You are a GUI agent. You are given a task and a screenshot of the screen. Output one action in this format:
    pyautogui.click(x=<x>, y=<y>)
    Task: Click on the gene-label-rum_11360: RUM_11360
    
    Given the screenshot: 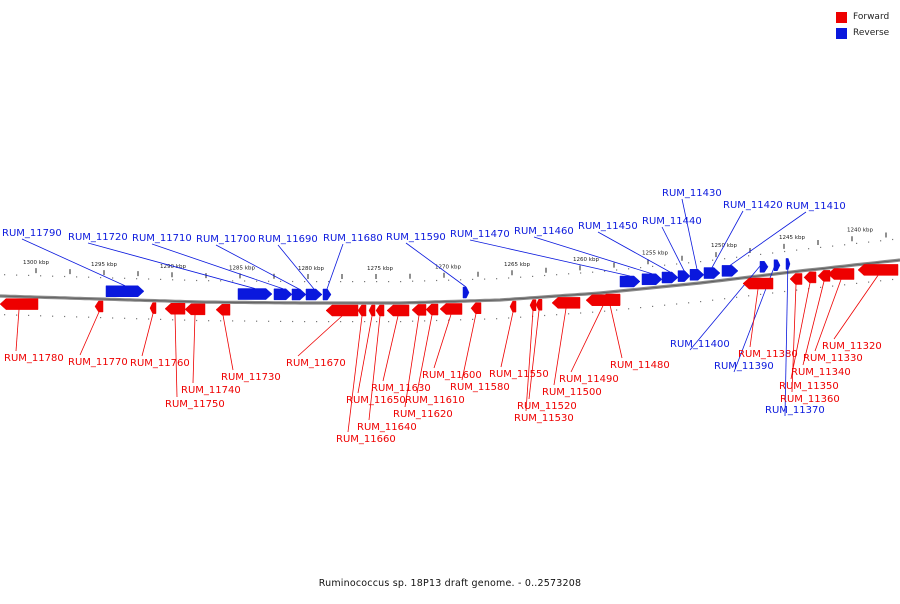 What is the action you would take?
    pyautogui.click(x=810, y=399)
    